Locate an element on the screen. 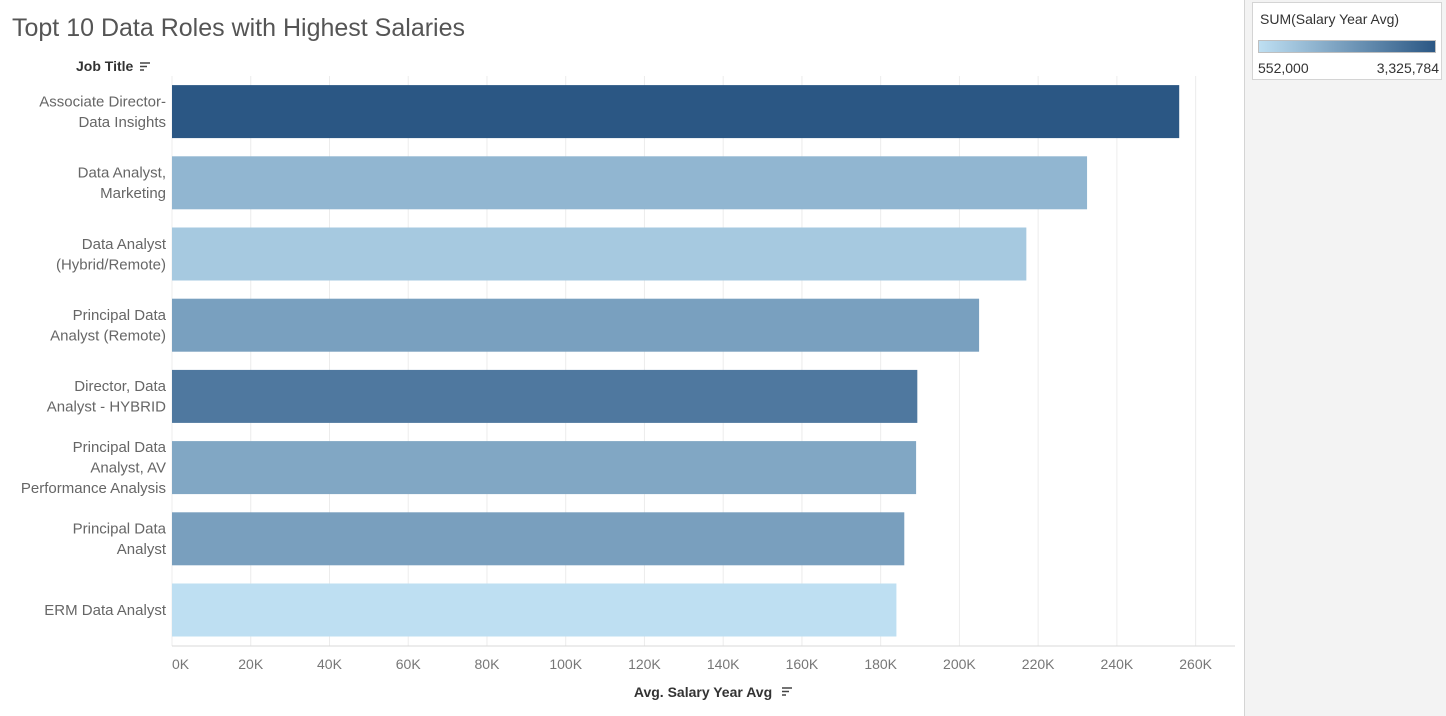 The width and height of the screenshot is (1446, 716). row-label: ERM Data Analyst is located at coordinates (105, 610).